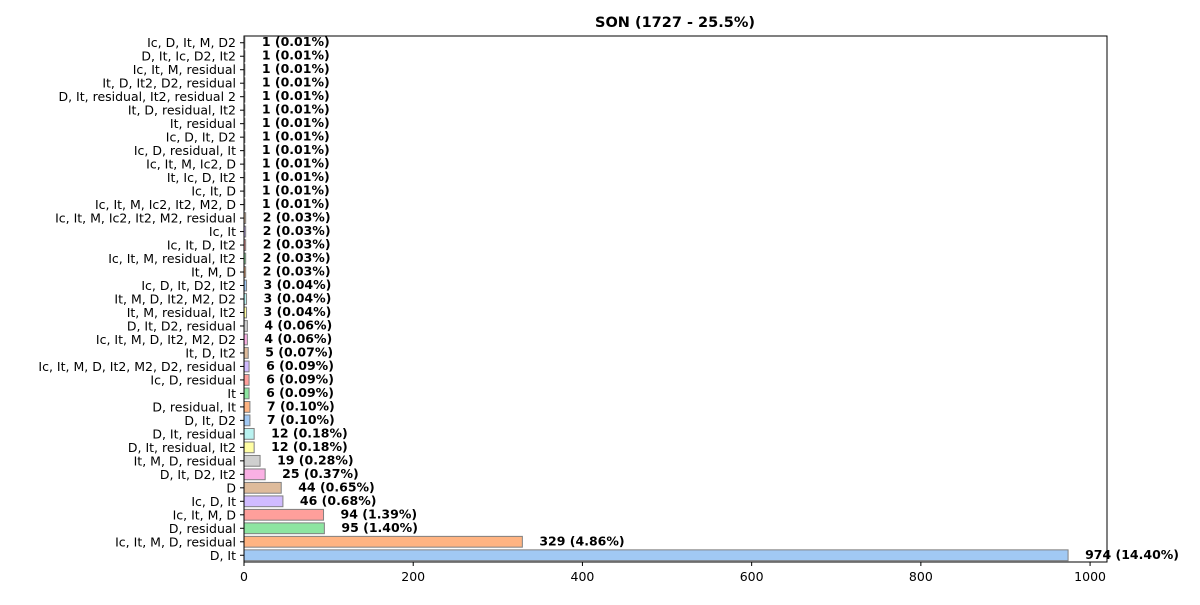  Describe the element at coordinates (198, 474) in the screenshot. I see `category-label: D, It, D2, It2` at that location.